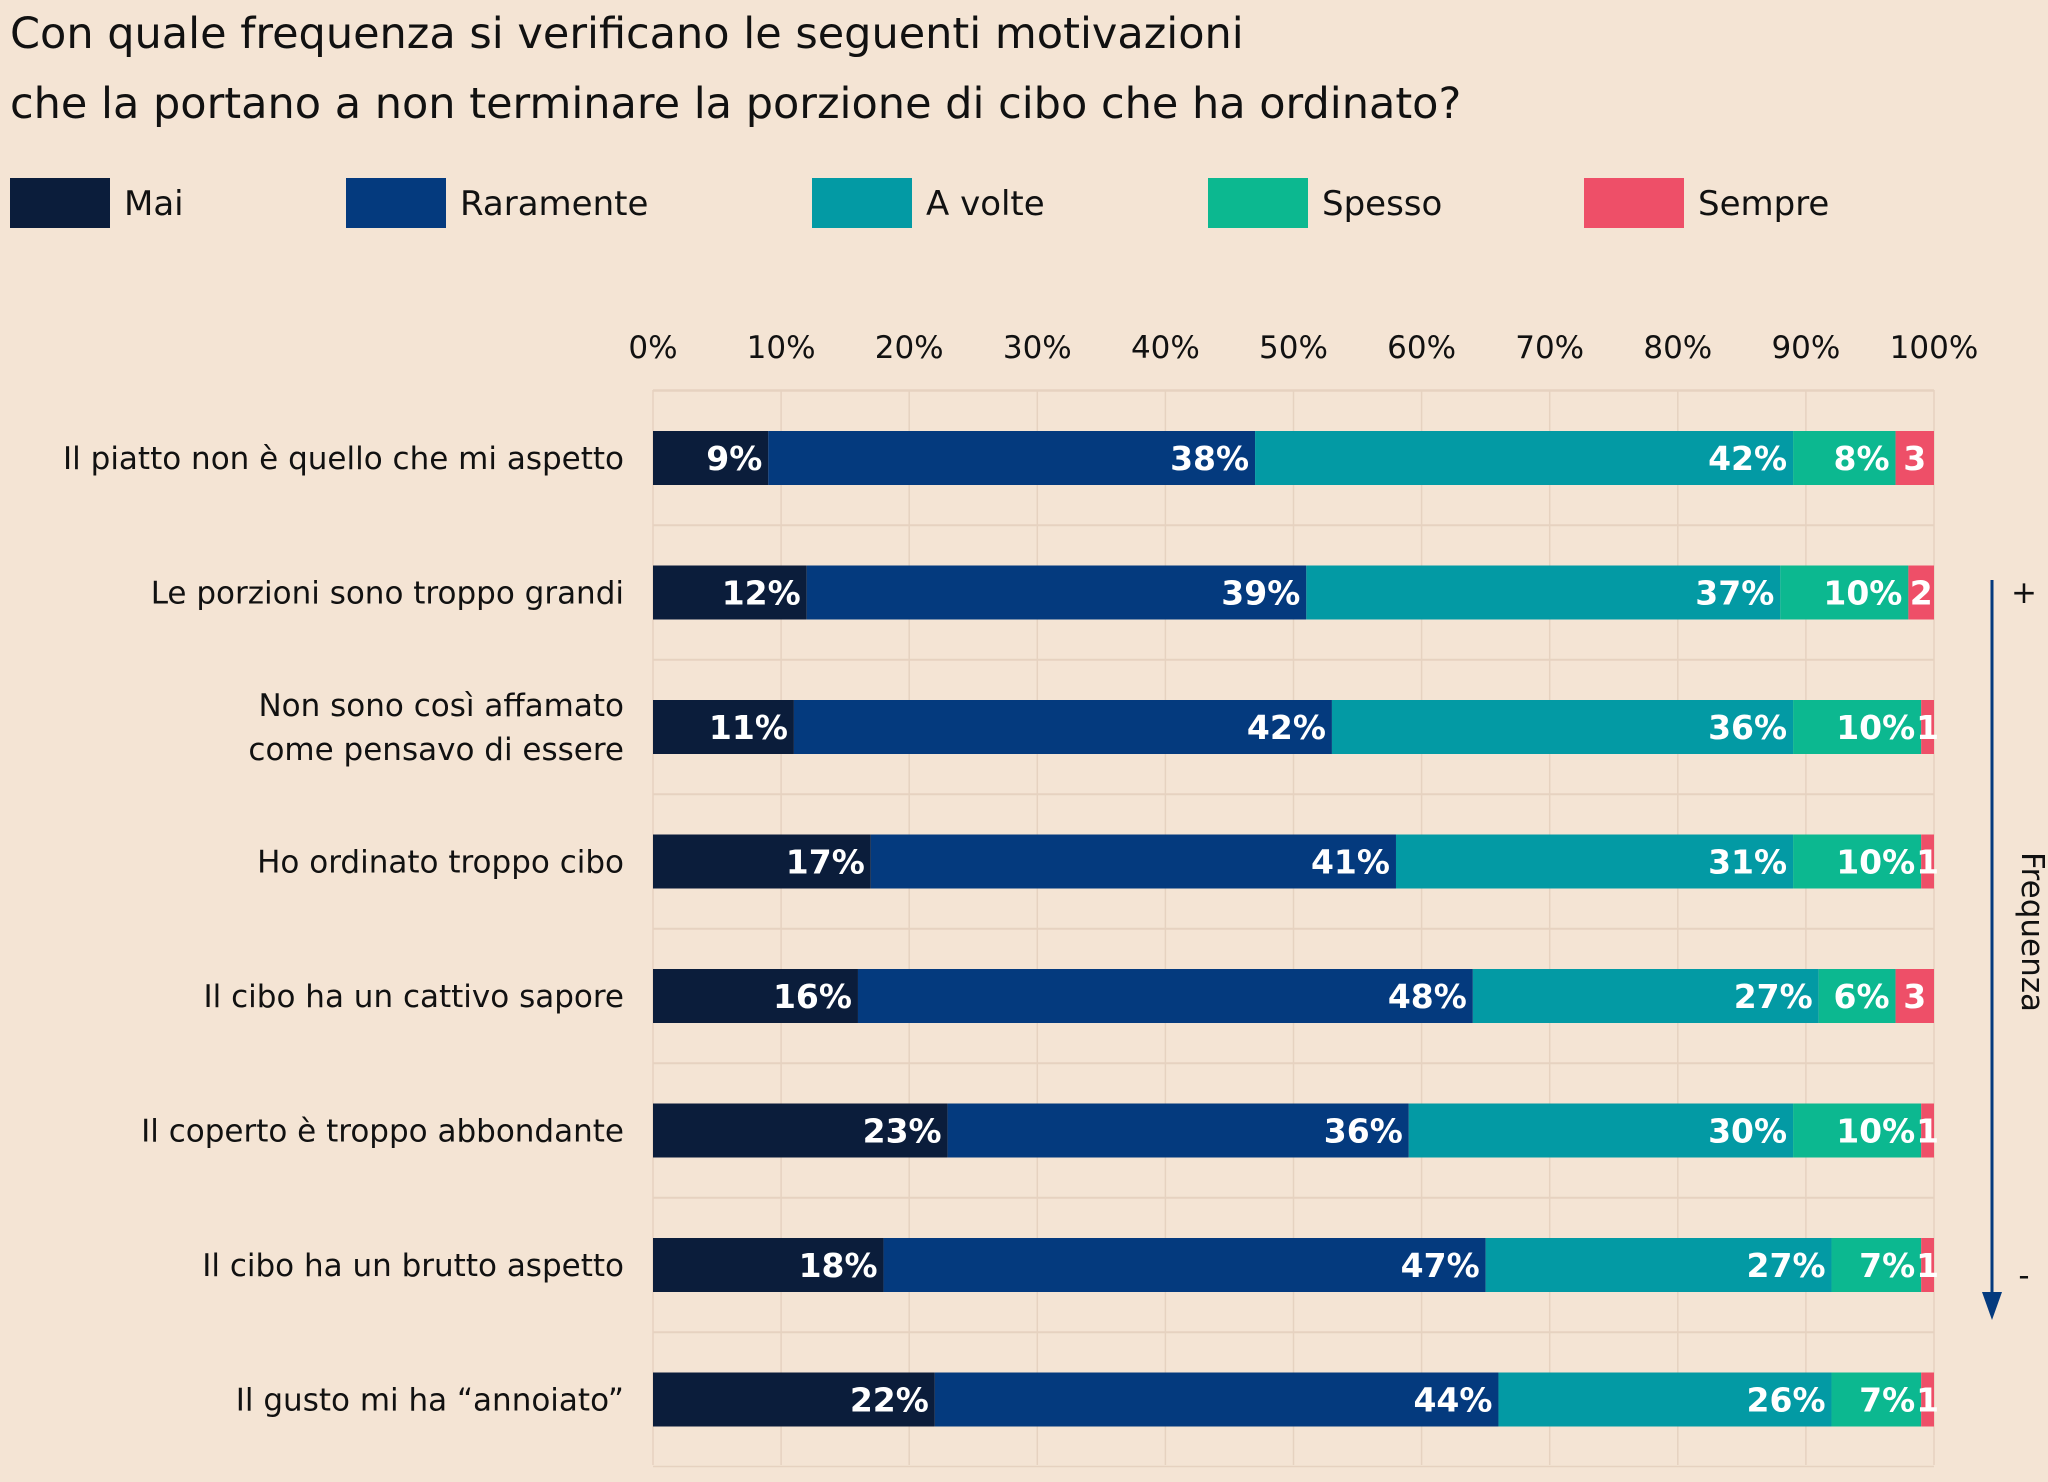 The width and height of the screenshot is (2048, 1482). I want to click on bar-value-label: 22%, so click(889, 1400).